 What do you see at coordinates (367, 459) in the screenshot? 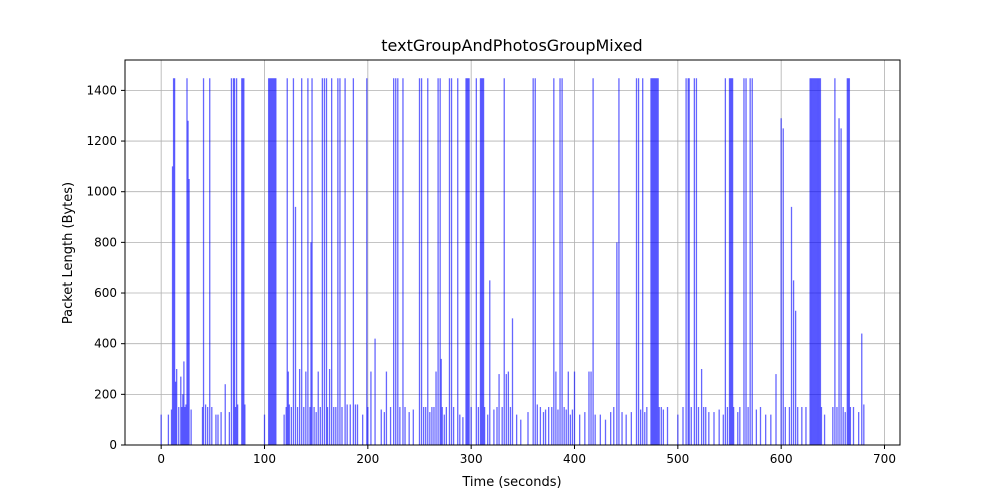
I see `x-tick-label: 200` at bounding box center [367, 459].